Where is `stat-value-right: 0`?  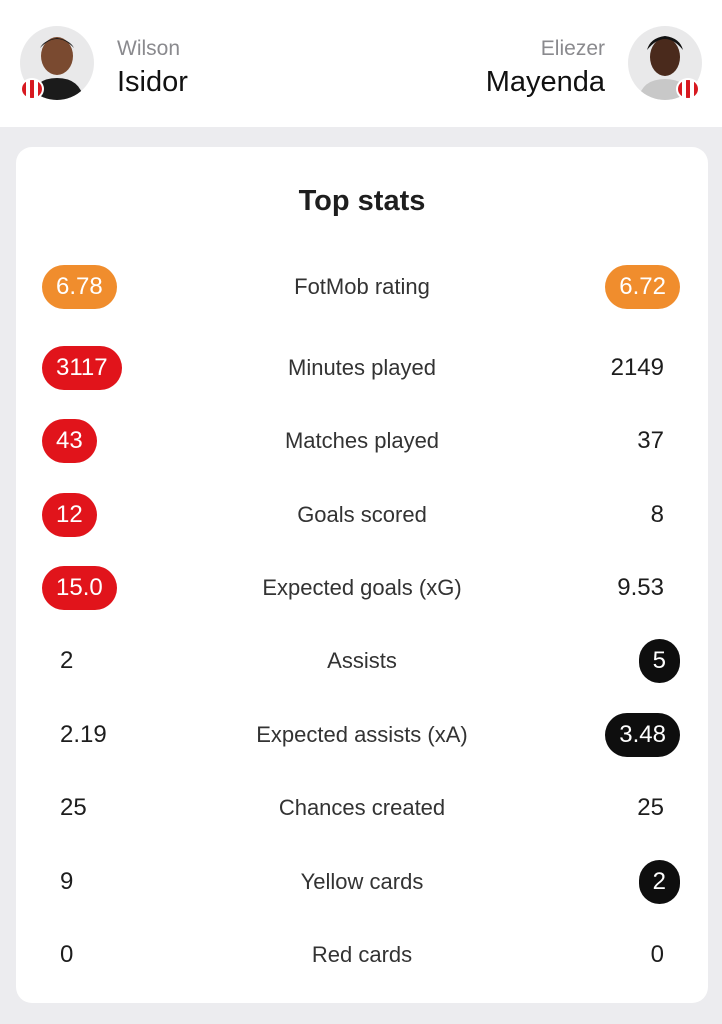
stat-value-right: 0 is located at coordinates (657, 954).